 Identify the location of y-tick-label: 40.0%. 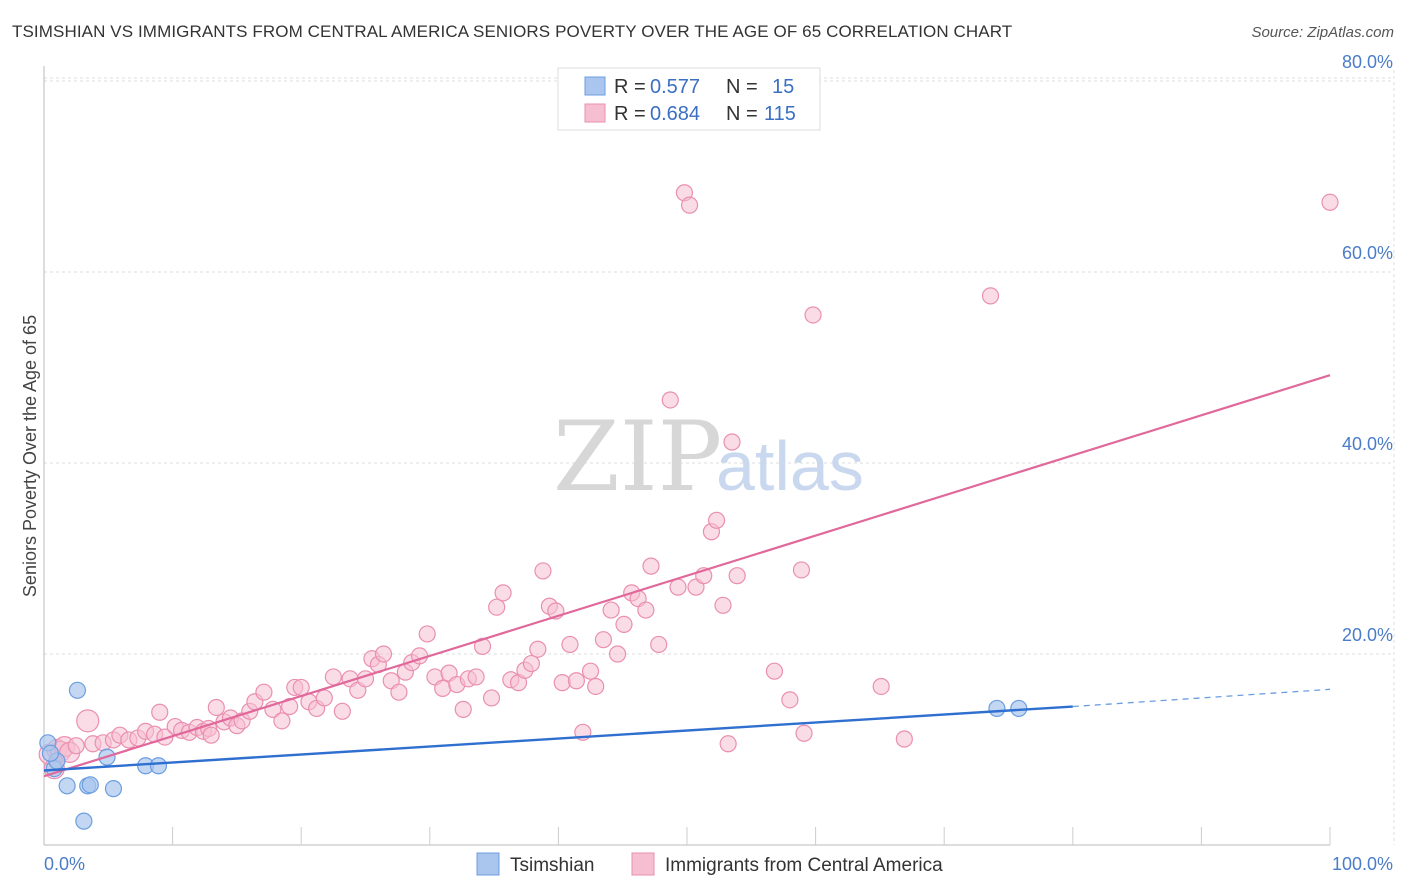
(1367, 444).